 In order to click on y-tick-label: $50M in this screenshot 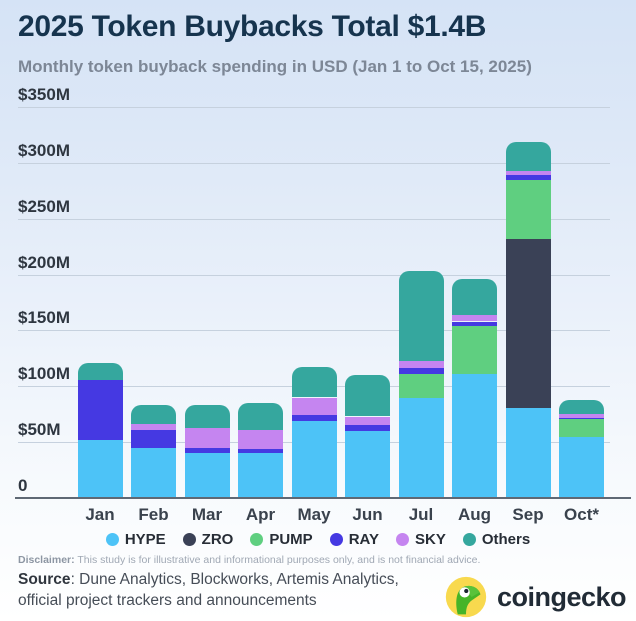, I will do `click(39, 430)`.